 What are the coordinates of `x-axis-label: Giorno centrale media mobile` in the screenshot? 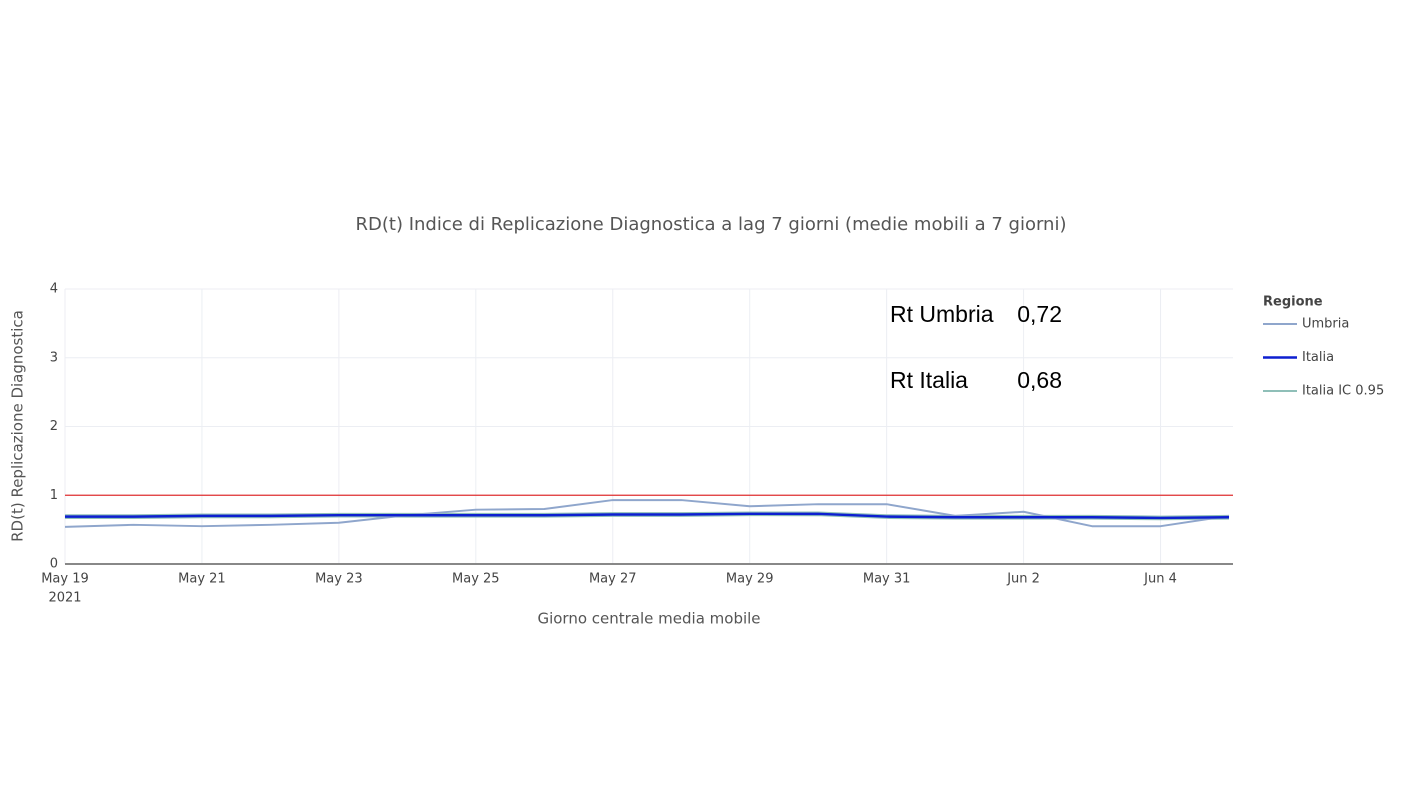 It's located at (648, 619).